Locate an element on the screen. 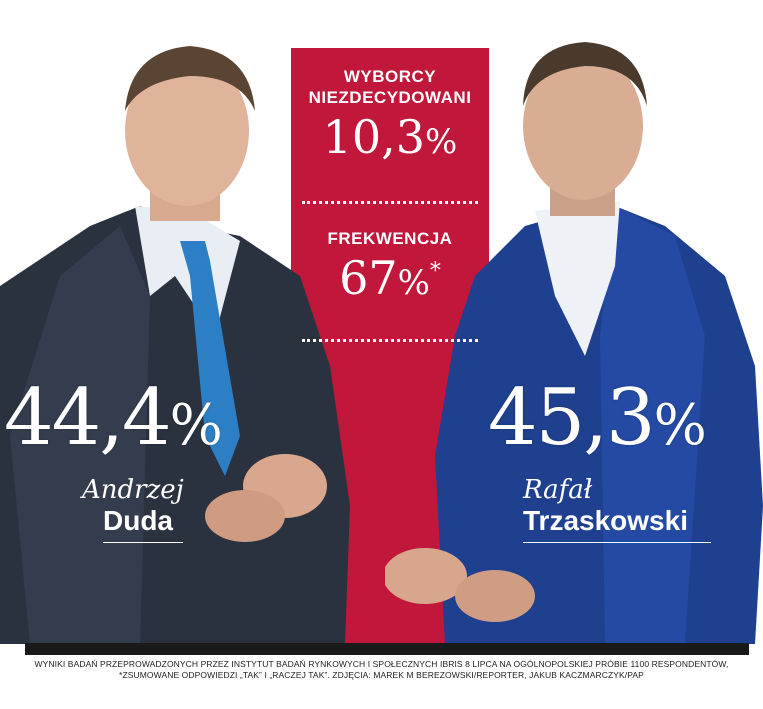 The width and height of the screenshot is (763, 709). undecided-value: 10,3% is located at coordinates (390, 137).